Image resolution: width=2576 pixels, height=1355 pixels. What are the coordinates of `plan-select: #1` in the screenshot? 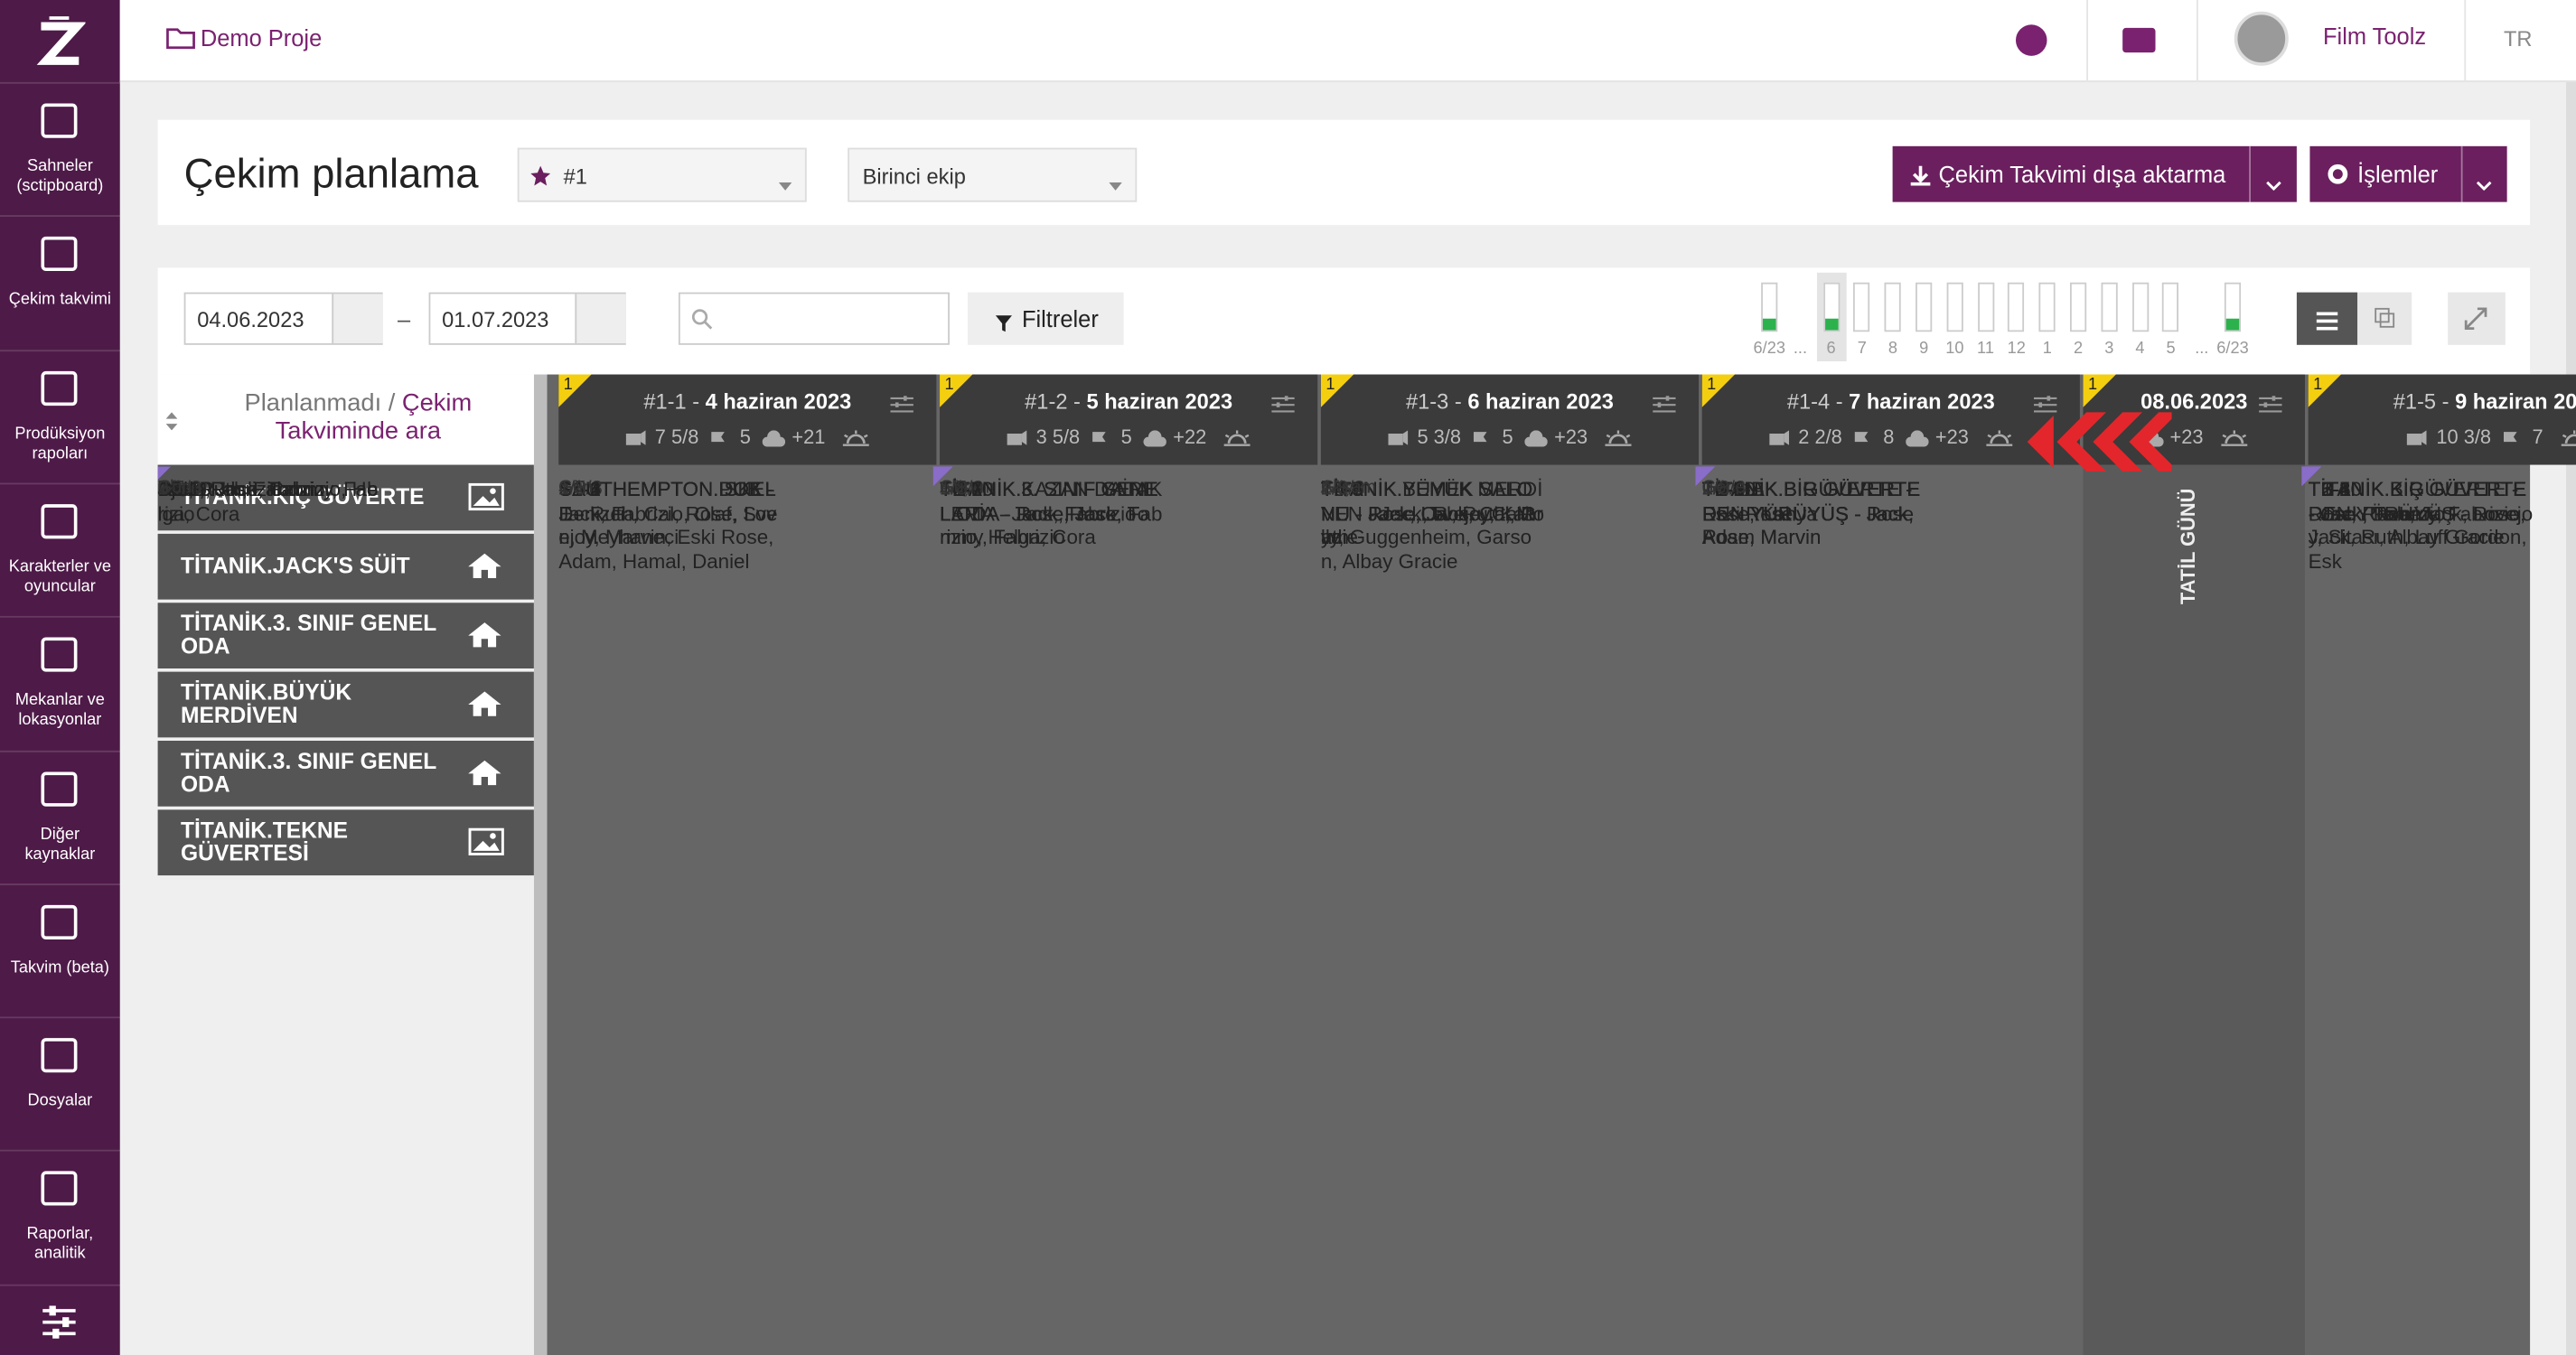 It's located at (662, 175).